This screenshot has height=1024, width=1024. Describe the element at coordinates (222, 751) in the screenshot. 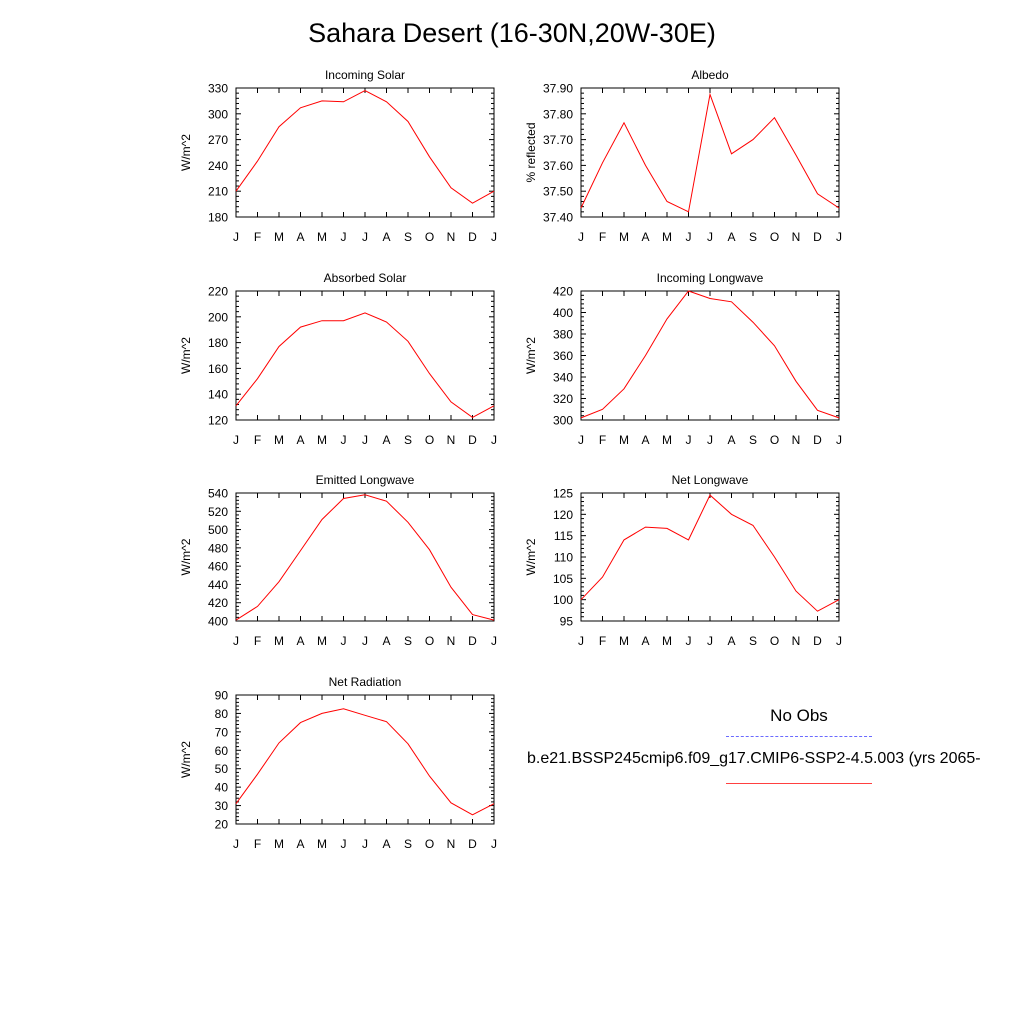

I see `y-tick-label: 60` at that location.